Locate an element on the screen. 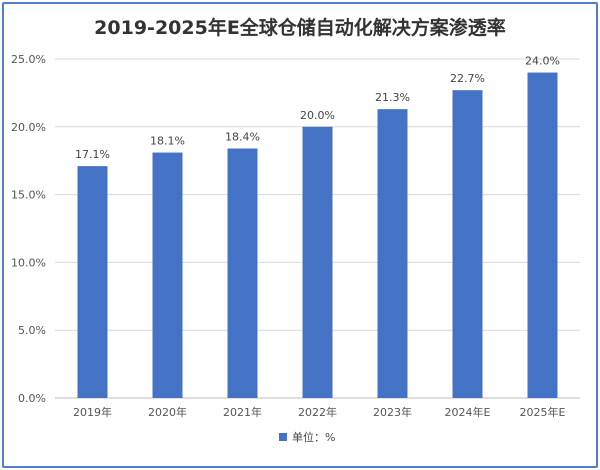 Image resolution: width=600 pixels, height=470 pixels. x-tick-label: 2024年E is located at coordinates (468, 412).